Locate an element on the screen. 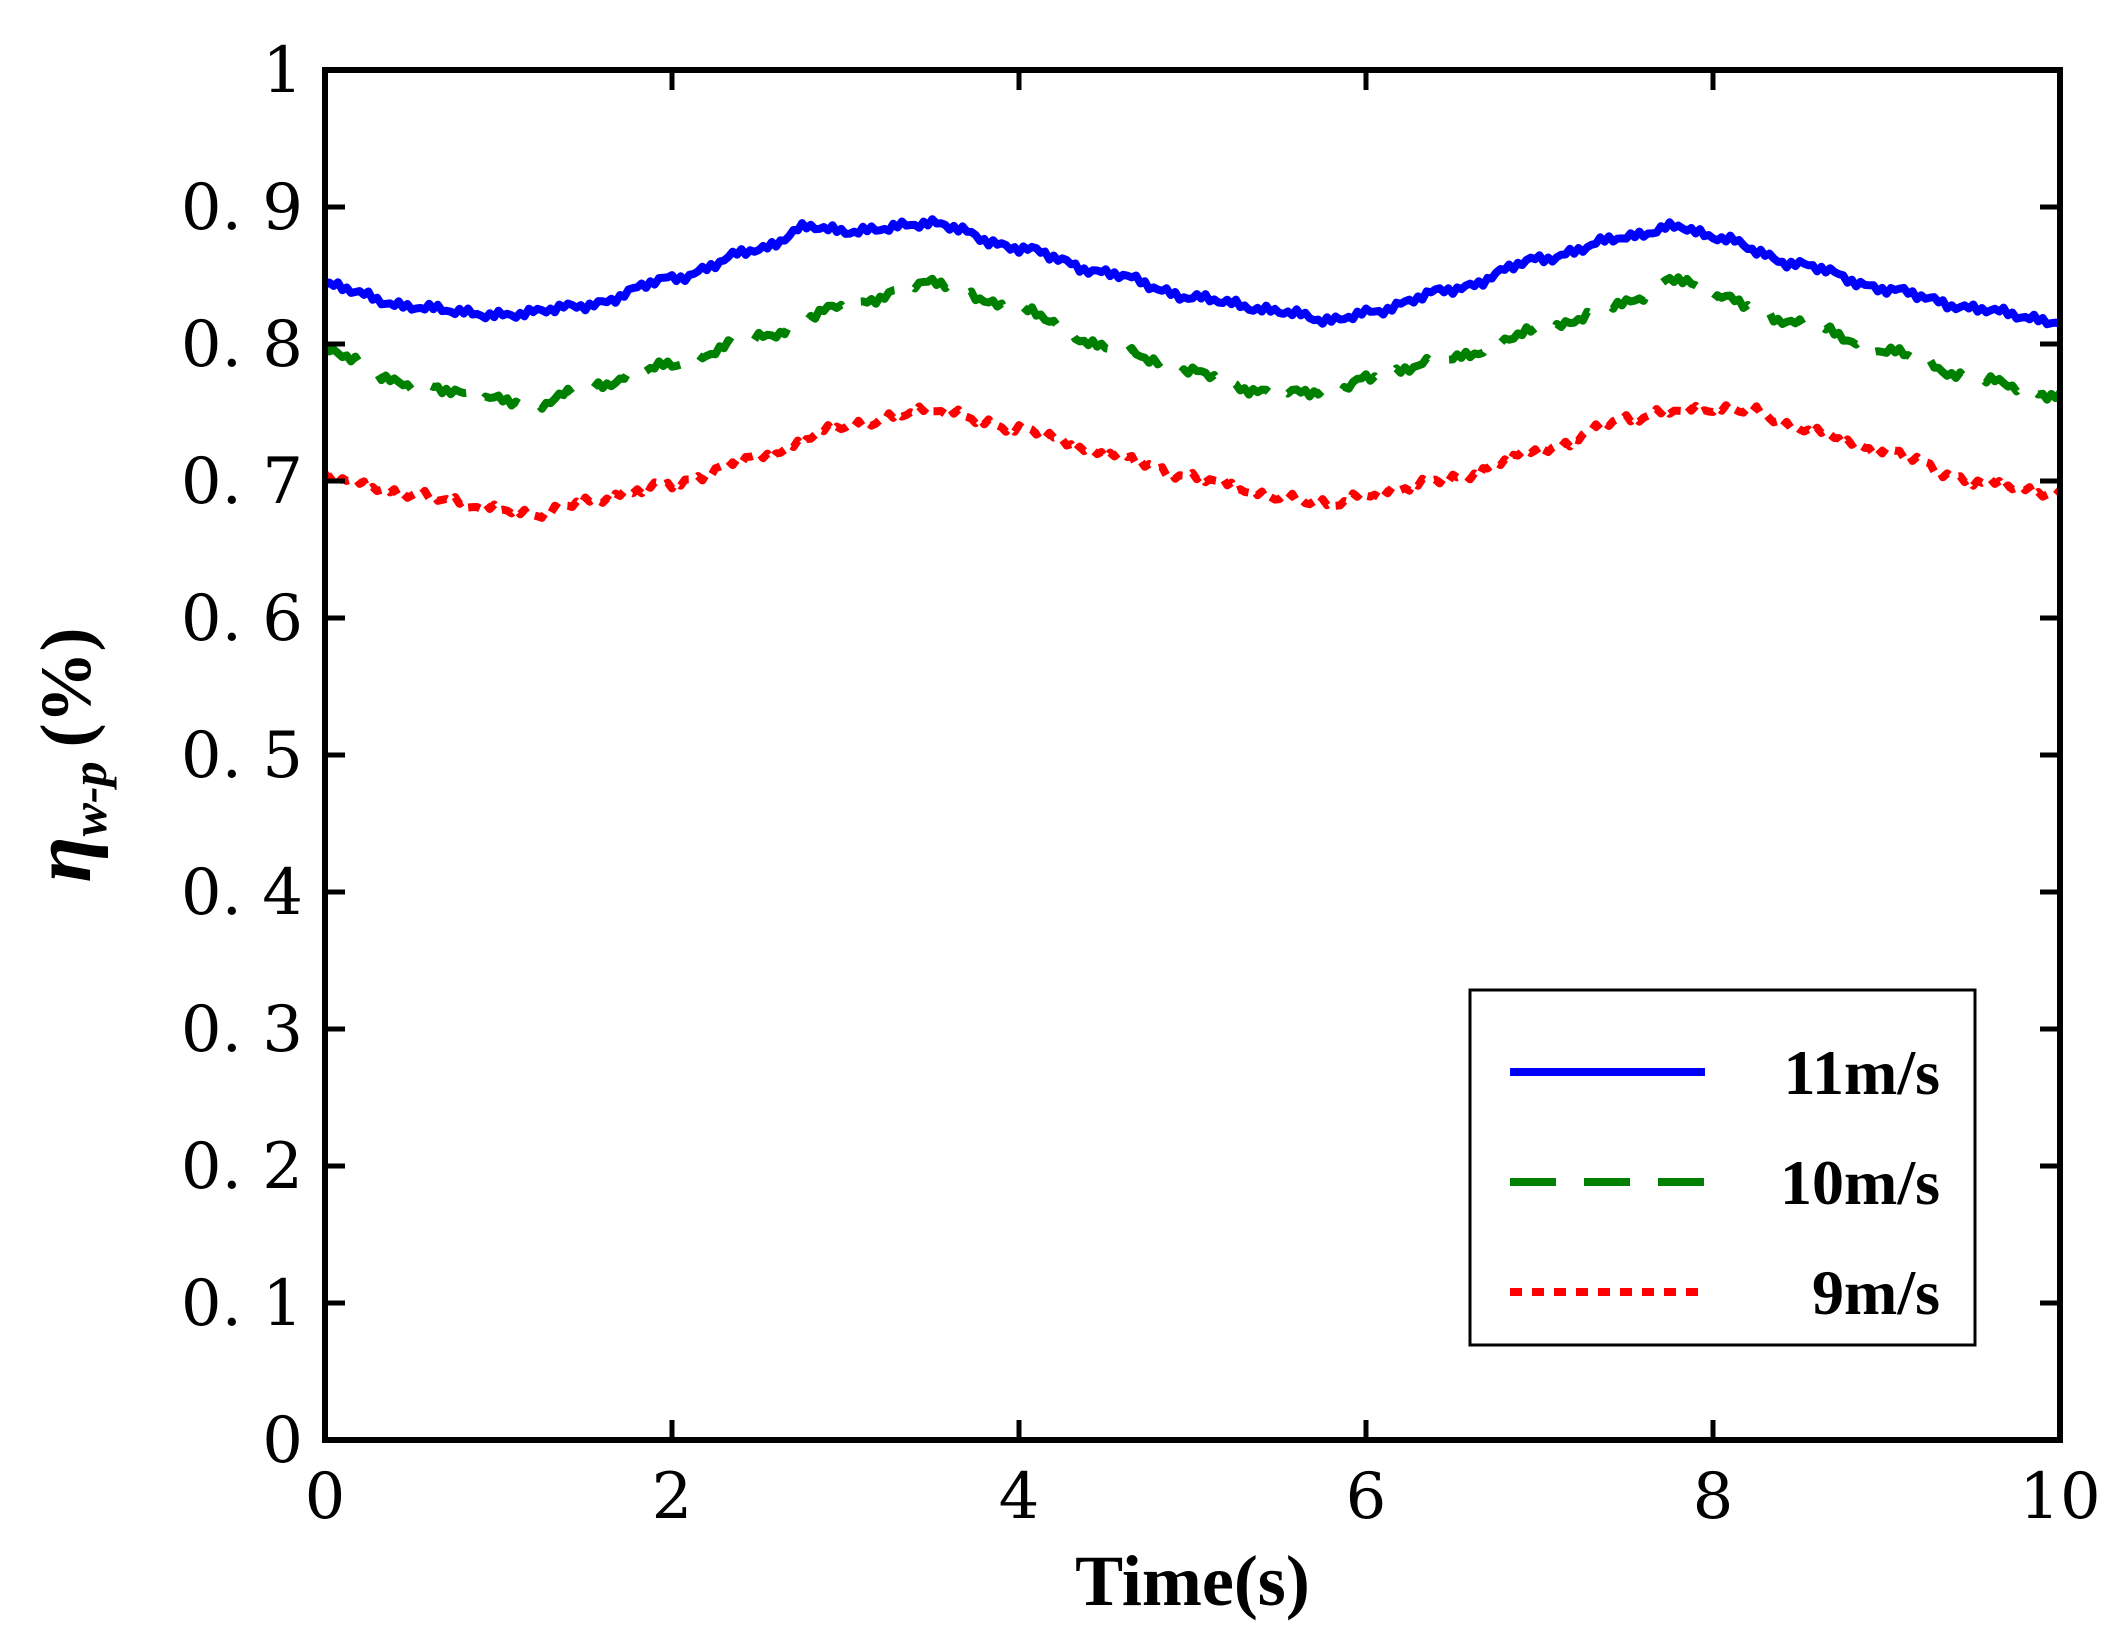  legend-box is located at coordinates (1722, 1167).